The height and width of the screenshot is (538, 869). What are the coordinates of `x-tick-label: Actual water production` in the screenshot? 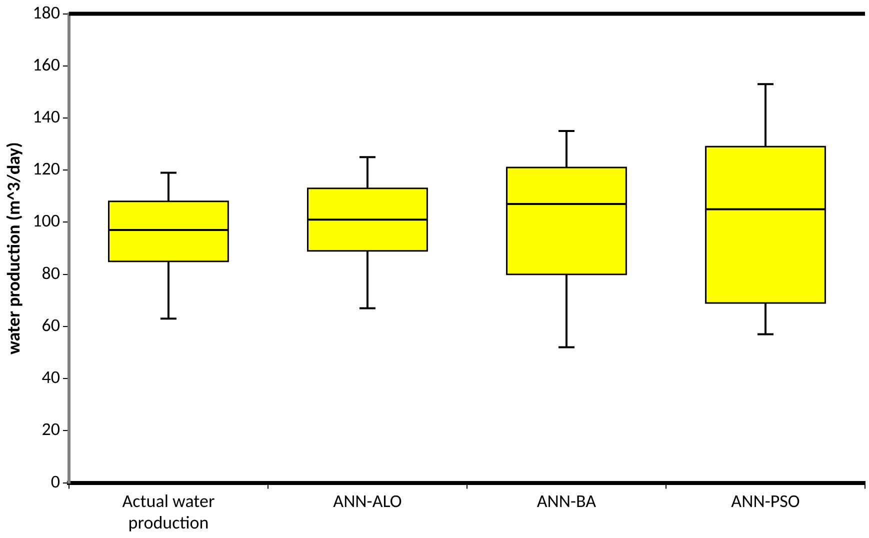 It's located at (168, 512).